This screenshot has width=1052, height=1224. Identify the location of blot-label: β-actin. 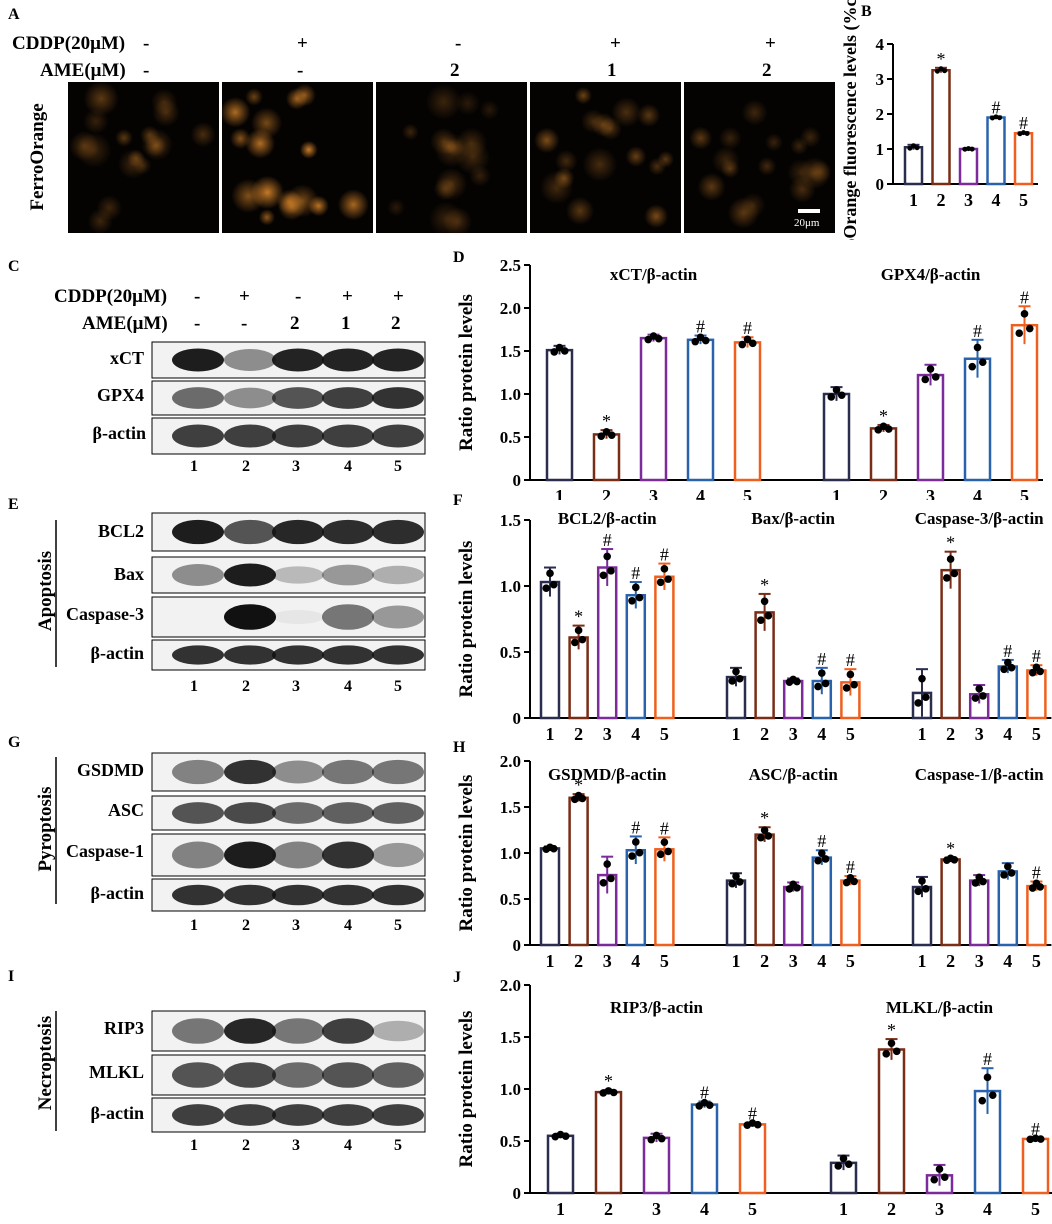
(117, 1113).